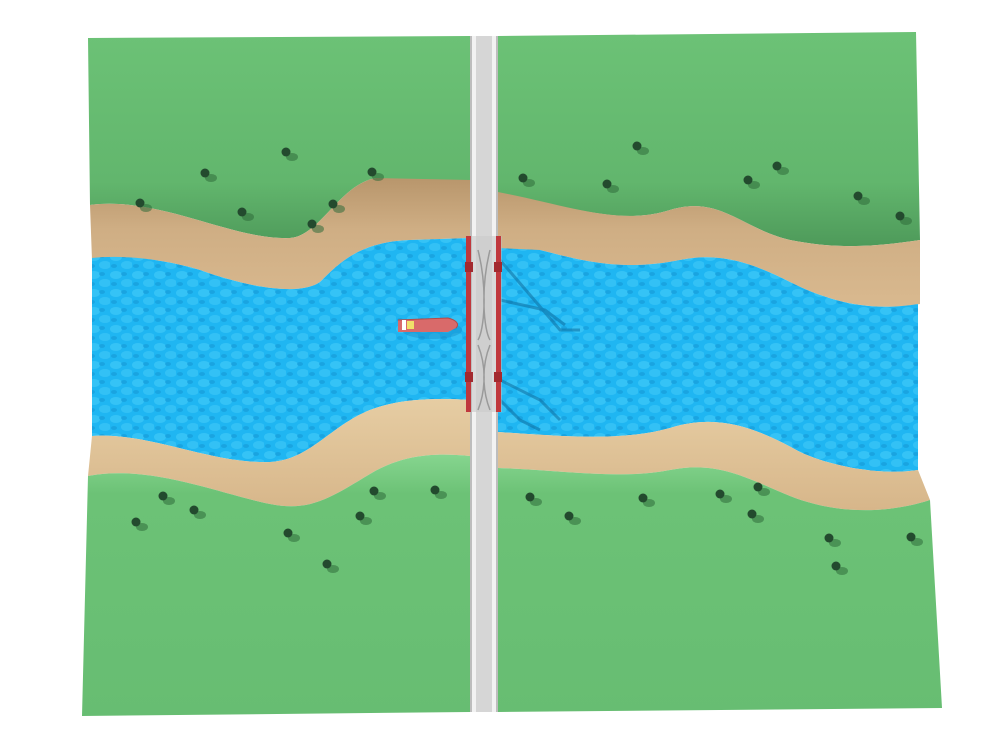  I want to click on bridge-icon, so click(483, 324).